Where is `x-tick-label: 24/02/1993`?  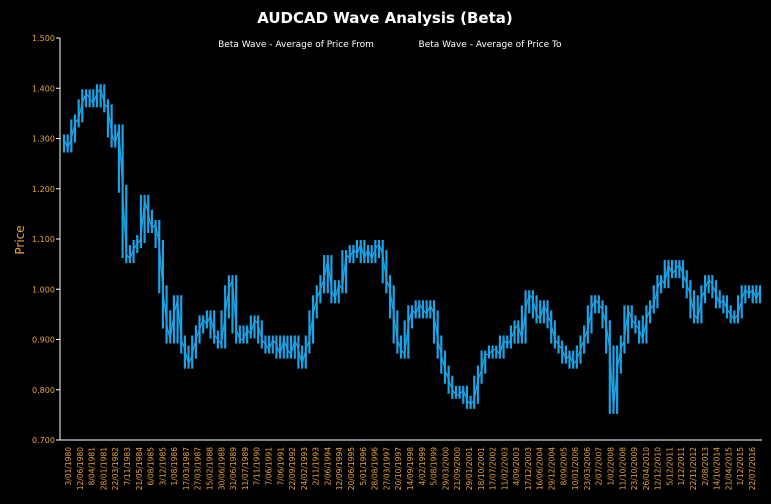
x-tick-label: 24/02/1993 is located at coordinates (304, 468).